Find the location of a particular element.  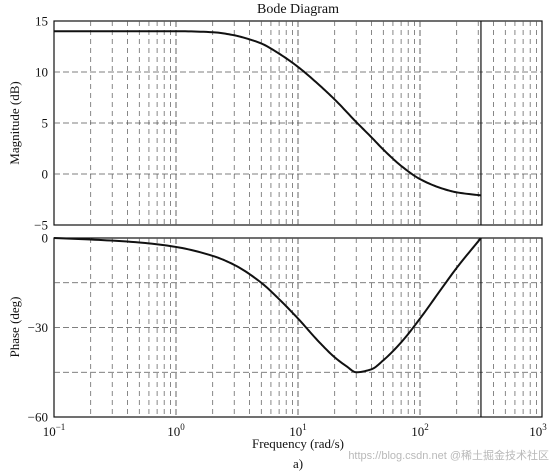

x-tick-label: 10¹ is located at coordinates (298, 430).